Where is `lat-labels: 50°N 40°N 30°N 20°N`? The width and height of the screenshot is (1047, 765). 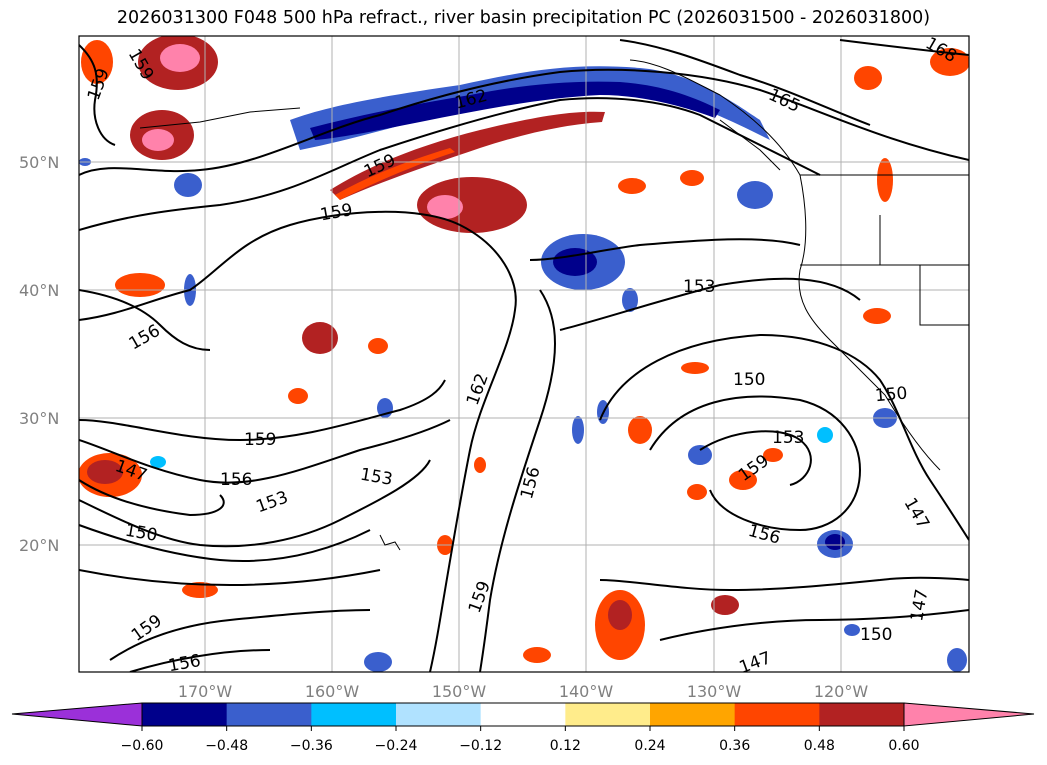
lat-labels: 50°N 40°N 30°N 20°N is located at coordinates (39, 354).